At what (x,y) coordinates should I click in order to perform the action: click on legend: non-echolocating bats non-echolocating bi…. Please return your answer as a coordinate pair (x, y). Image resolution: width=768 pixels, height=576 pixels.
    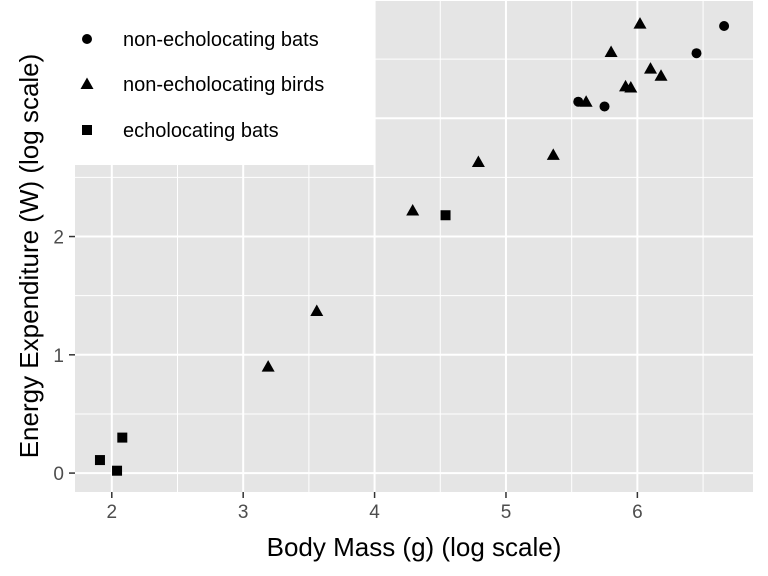
    Looking at the image, I should click on (218, 82).